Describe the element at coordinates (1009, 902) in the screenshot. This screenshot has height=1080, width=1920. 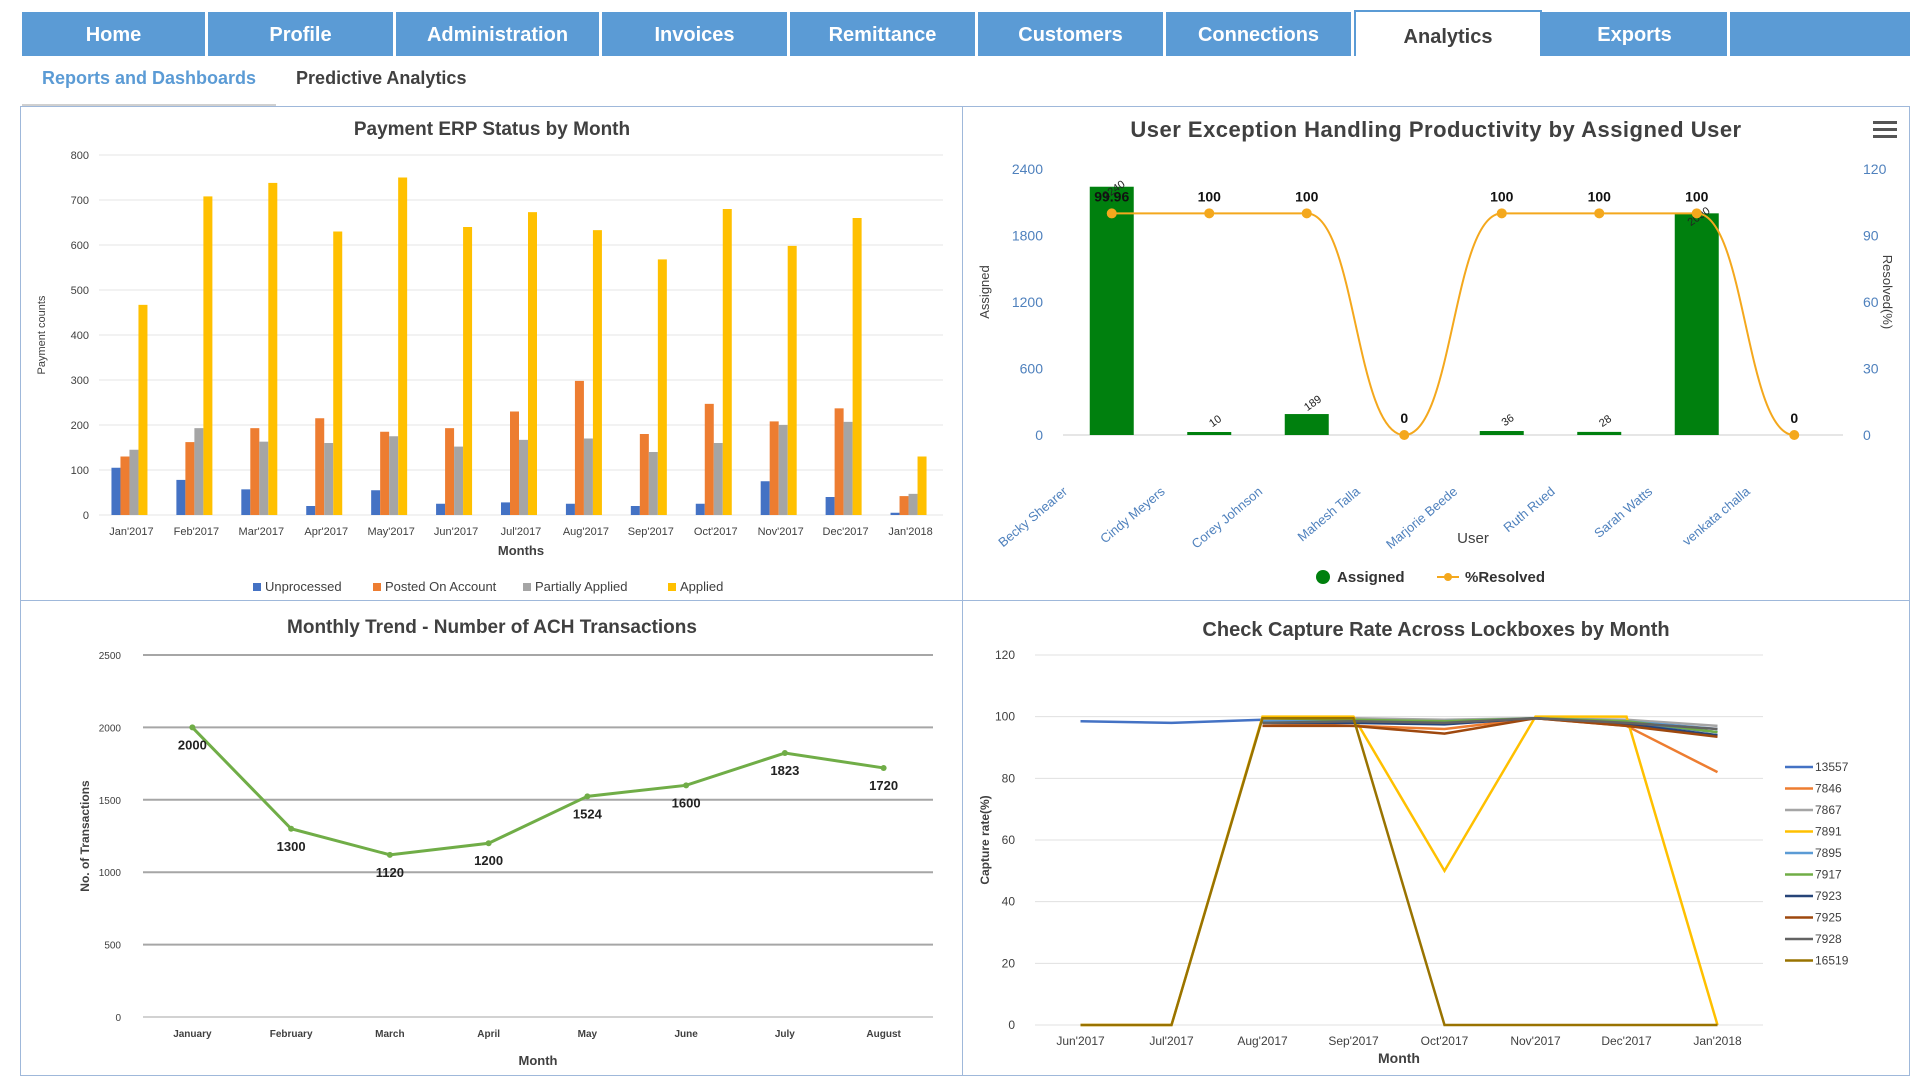
I see `y-tick-label: 40` at that location.